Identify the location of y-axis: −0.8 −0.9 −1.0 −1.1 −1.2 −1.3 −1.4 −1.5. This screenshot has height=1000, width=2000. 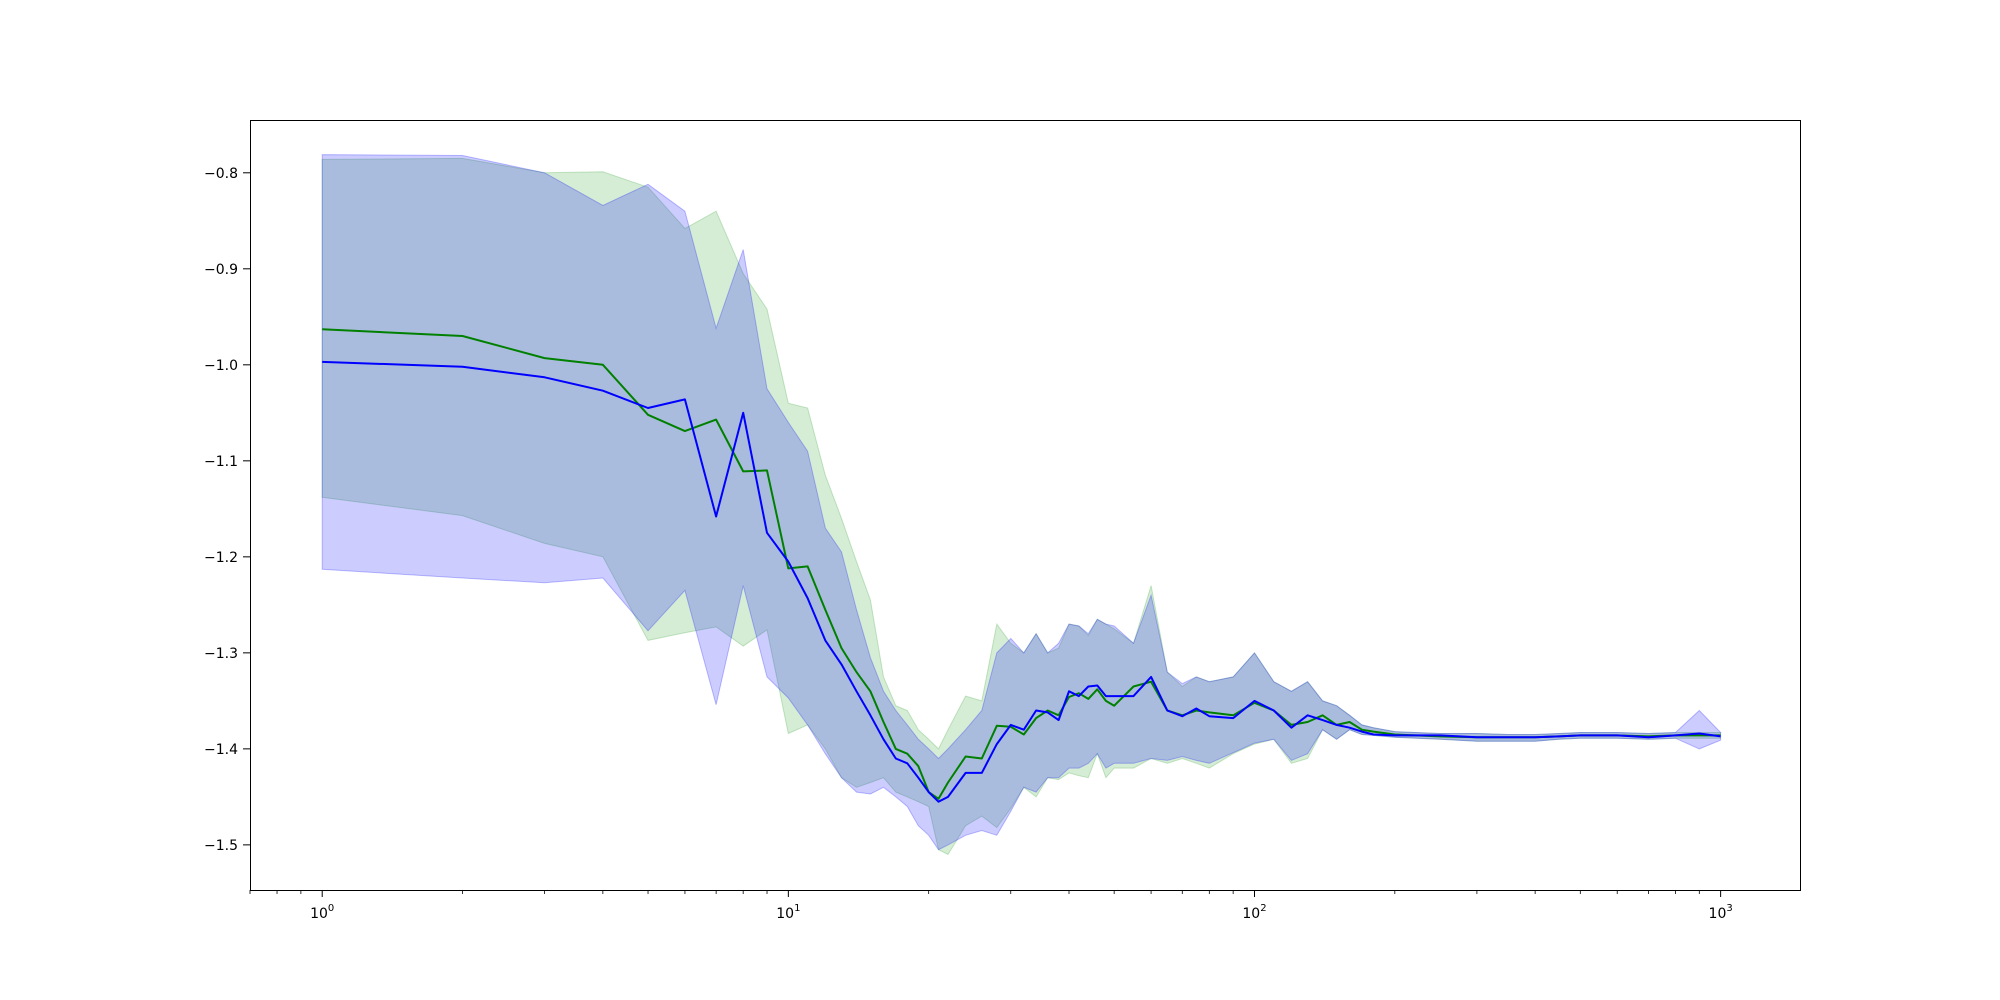
(227, 510).